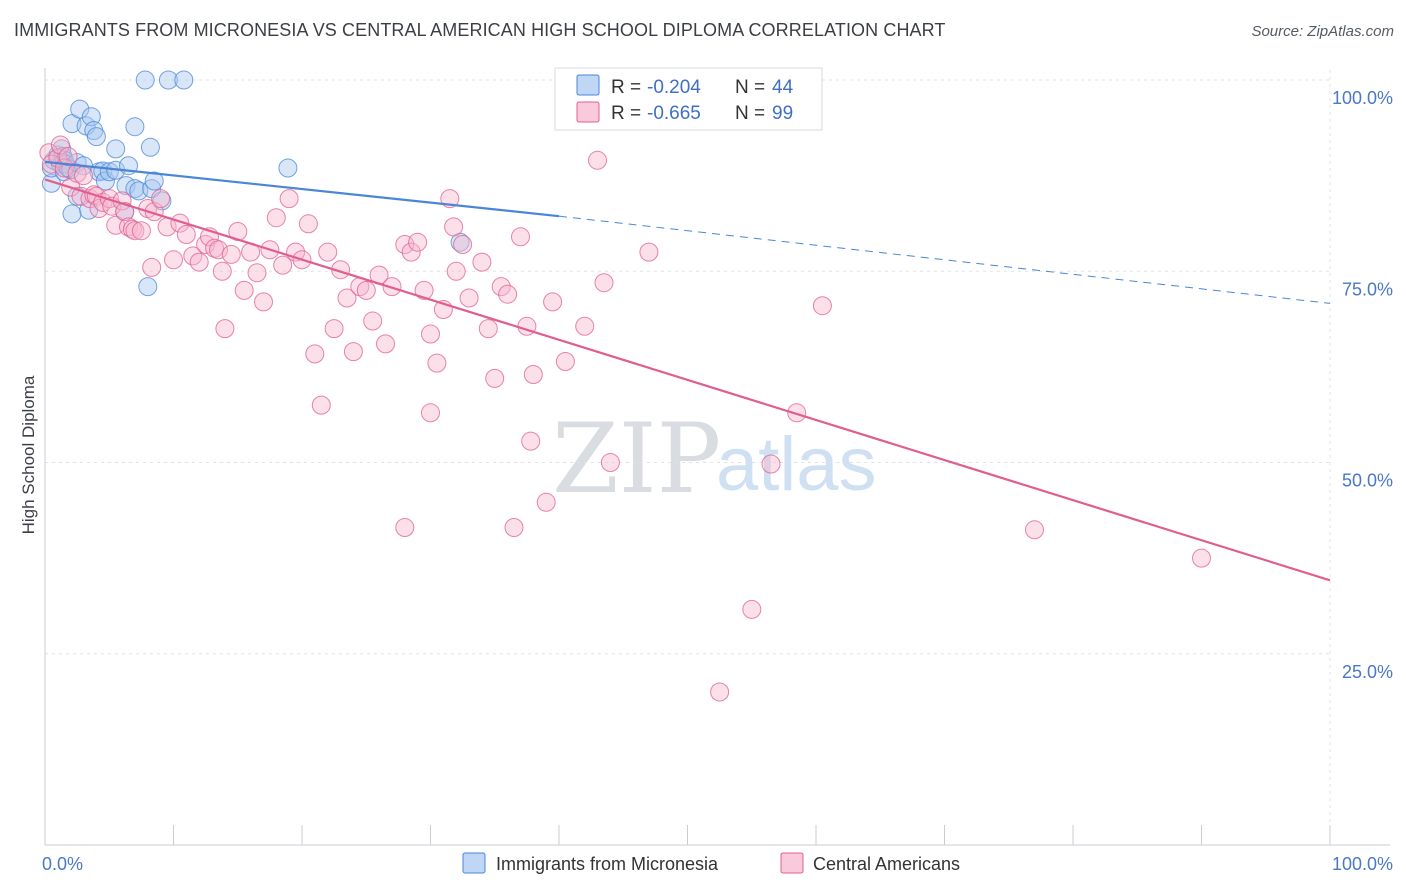 Image resolution: width=1406 pixels, height=892 pixels. I want to click on y-tick-label-2: 75.0%, so click(1367, 289).